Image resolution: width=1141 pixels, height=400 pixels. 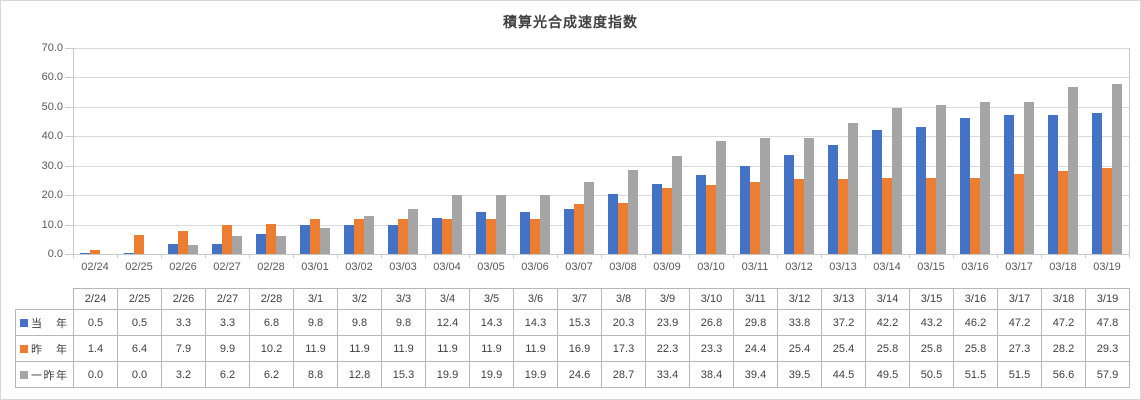 I want to click on table-value-cell: 8.8, so click(x=315, y=374).